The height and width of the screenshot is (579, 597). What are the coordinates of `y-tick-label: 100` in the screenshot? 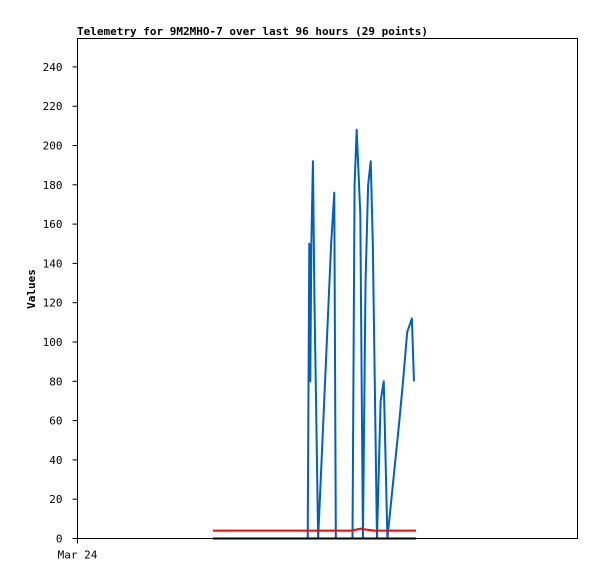 It's located at (53, 342).